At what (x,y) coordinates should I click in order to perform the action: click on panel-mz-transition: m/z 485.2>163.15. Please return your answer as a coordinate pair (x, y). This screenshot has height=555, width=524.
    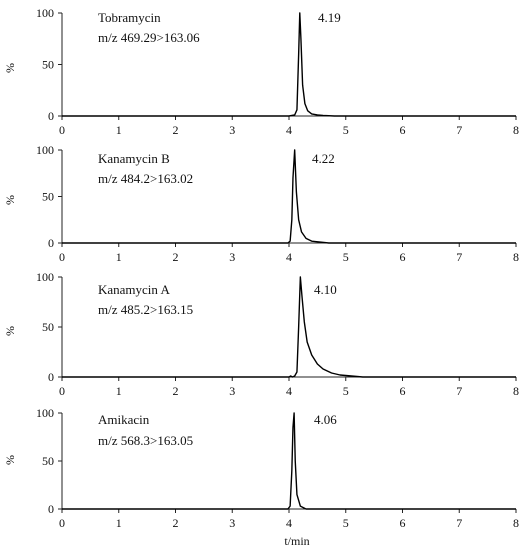
    Looking at the image, I should click on (145, 309).